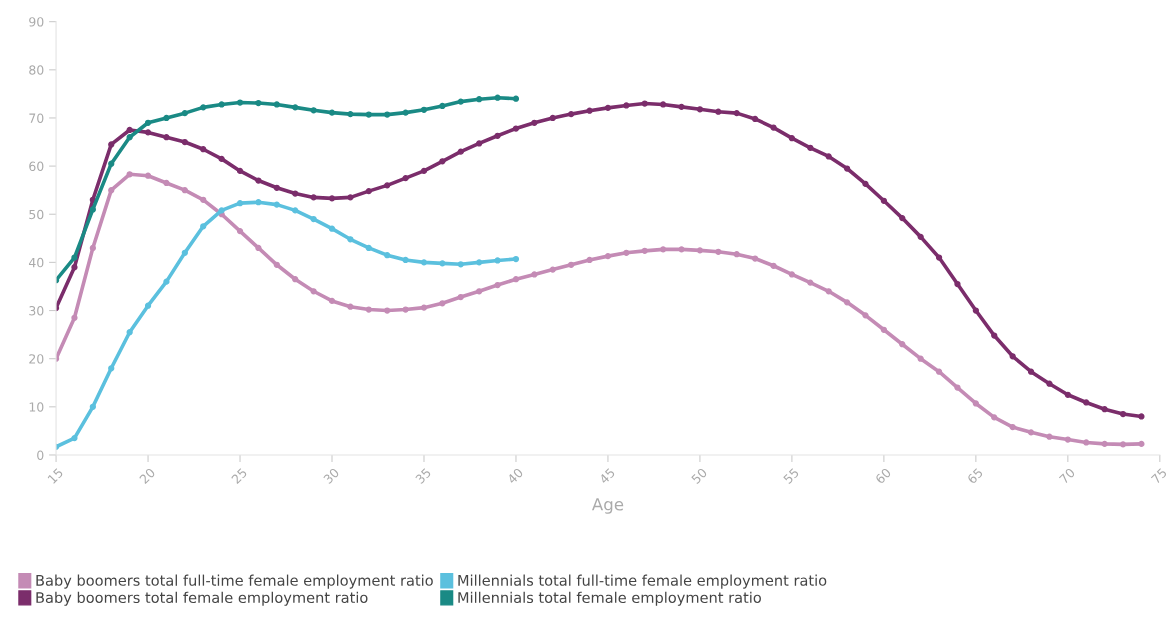  Describe the element at coordinates (36, 359) in the screenshot. I see `y-tick-label: 20` at that location.